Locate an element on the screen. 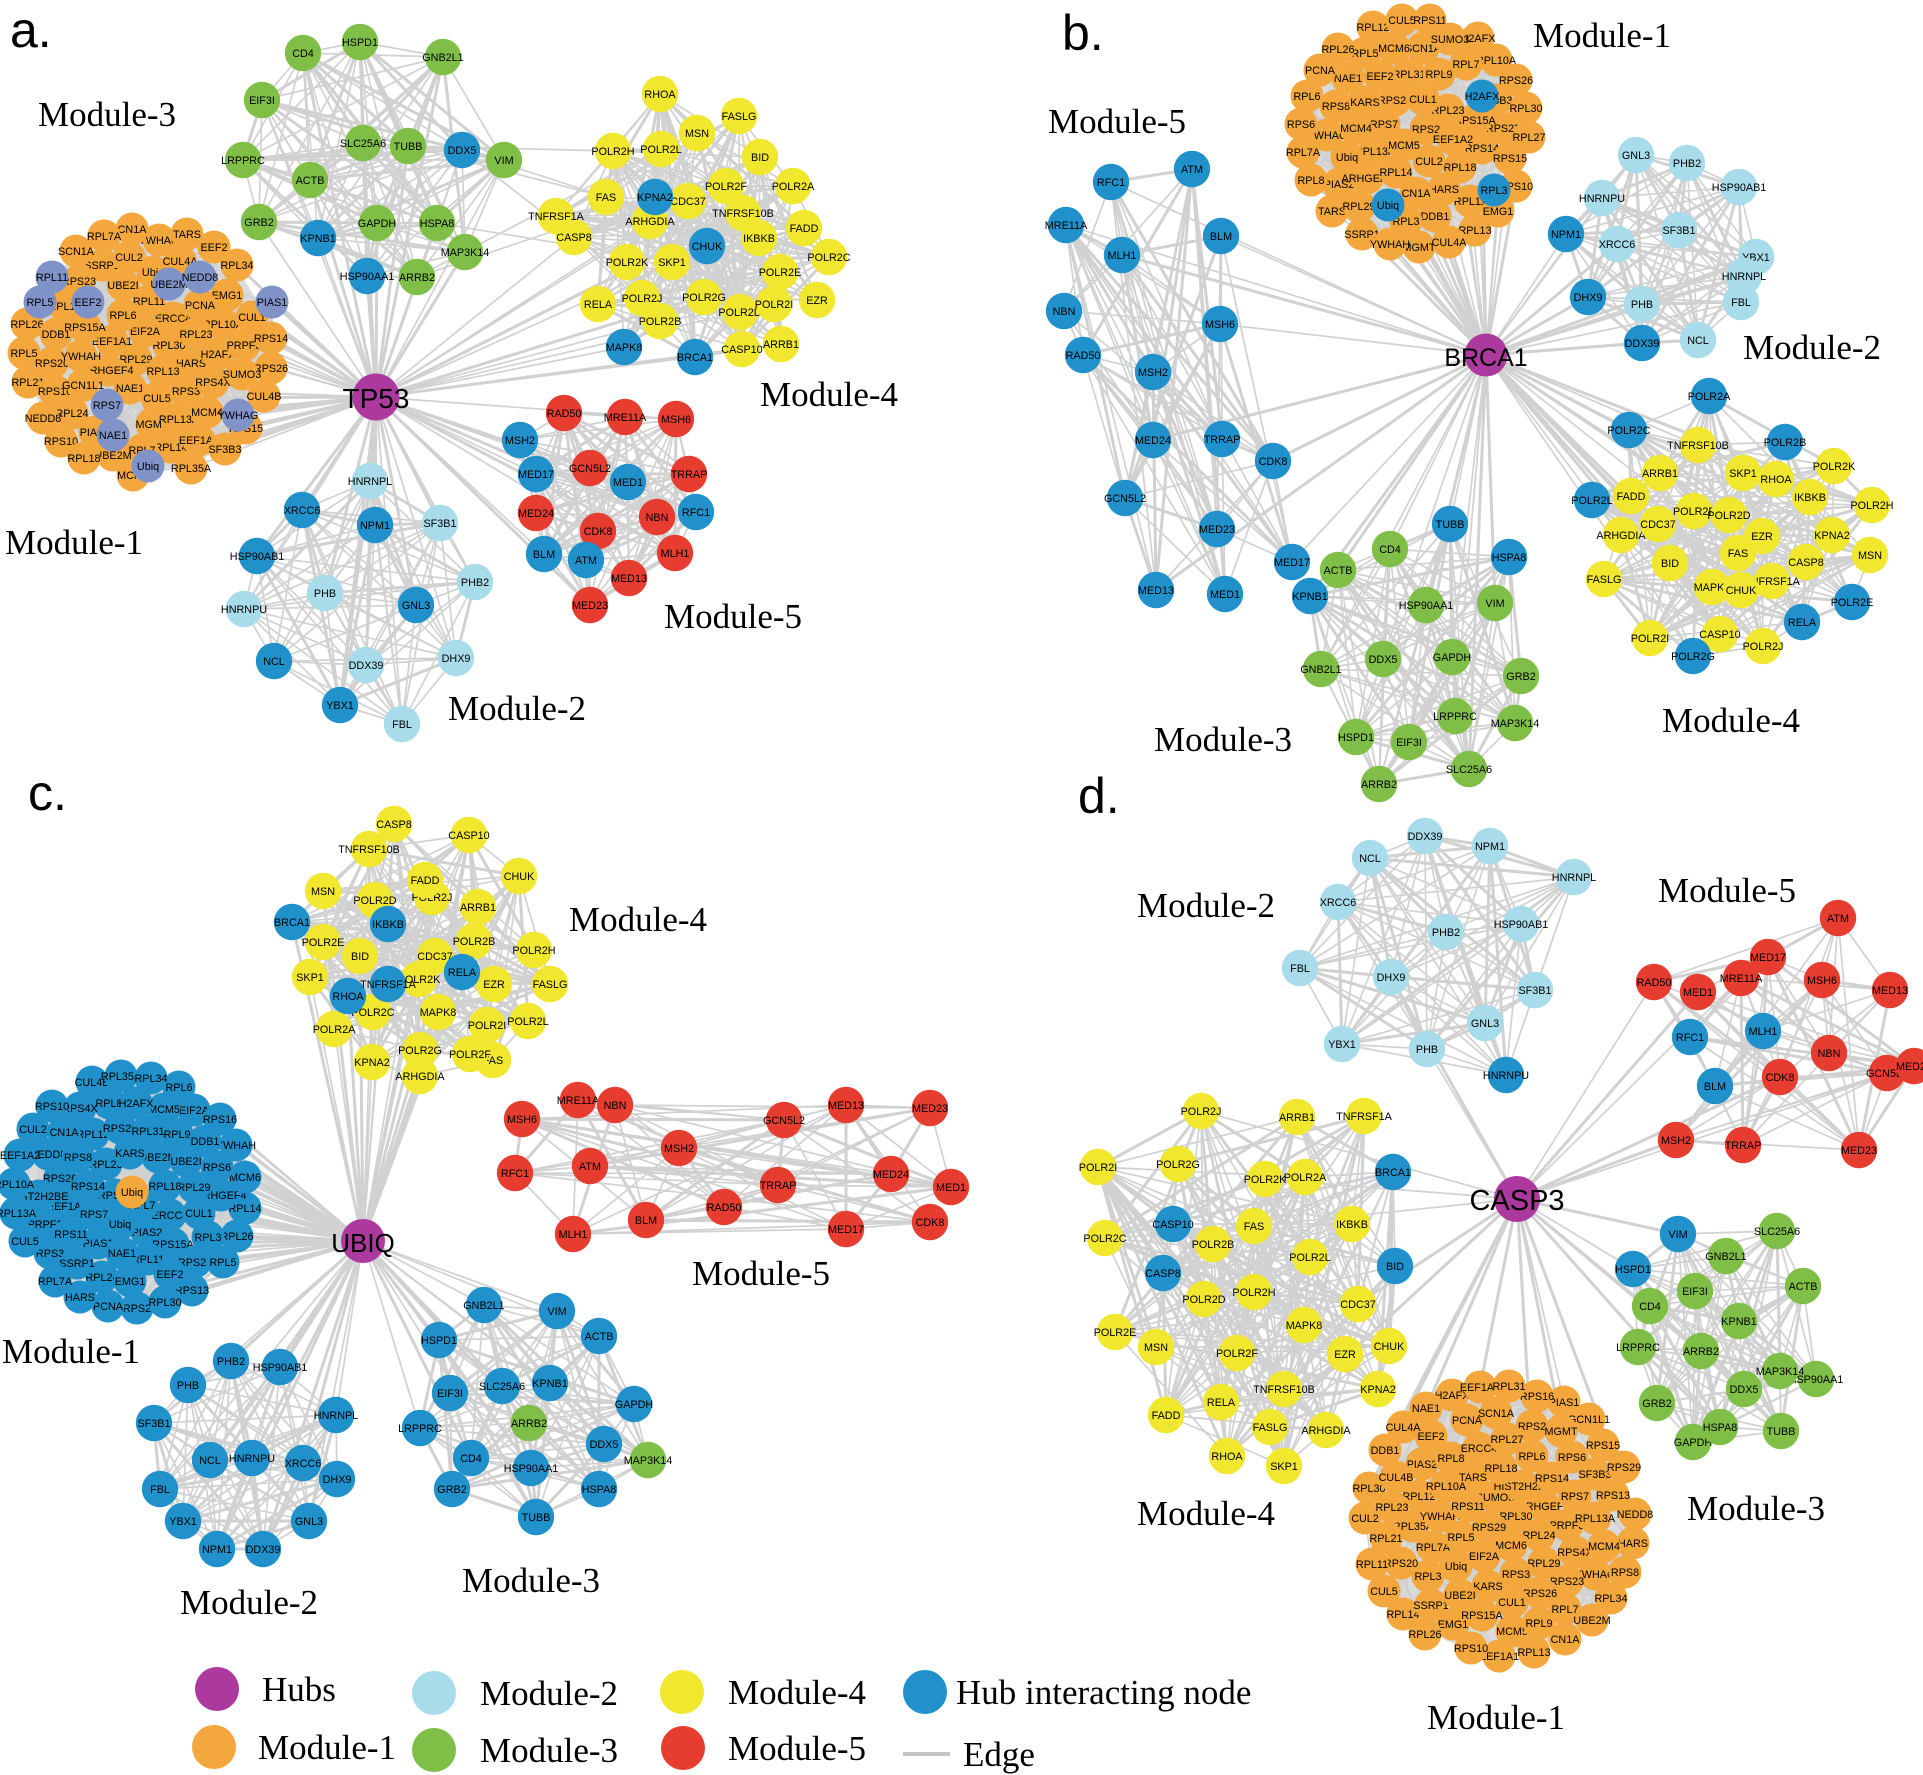 This screenshot has height=1775, width=1923. svg-text: SF3B1 is located at coordinates (439, 524).